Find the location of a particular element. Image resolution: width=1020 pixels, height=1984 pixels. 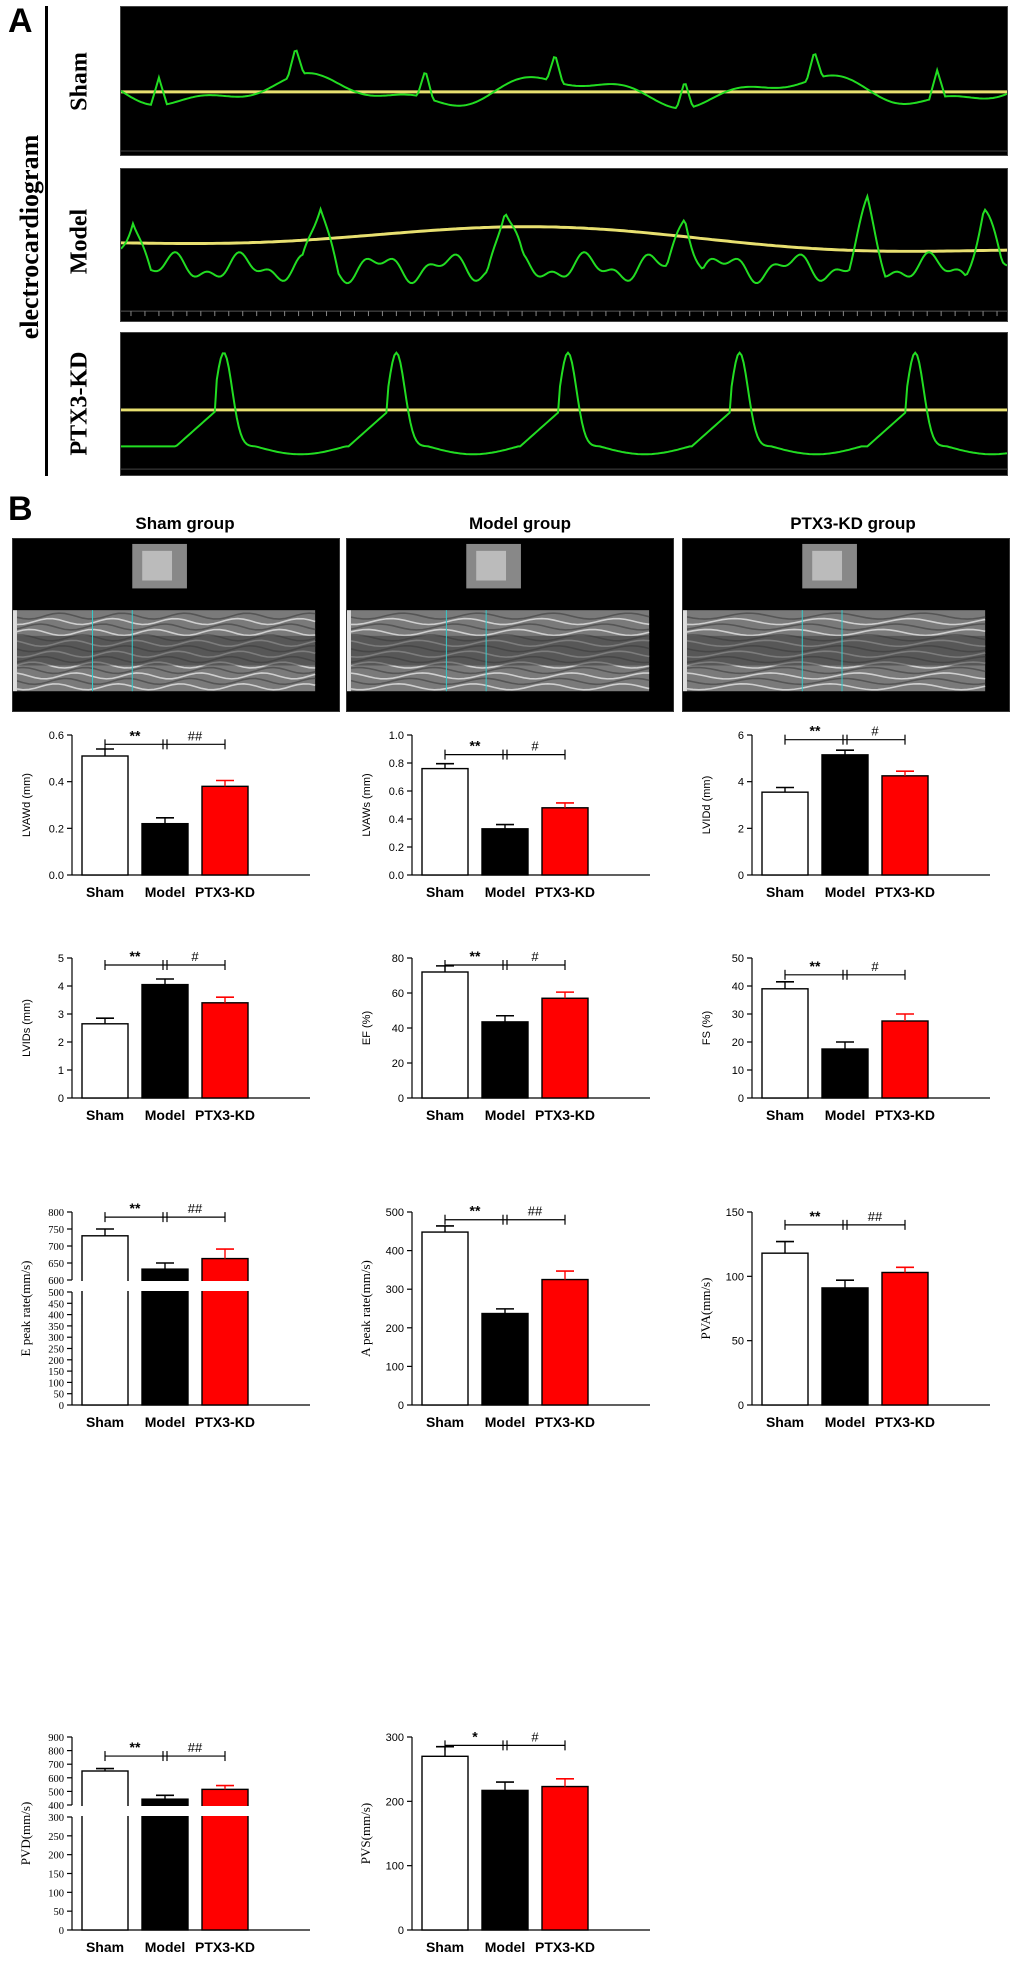

y-tick-label: 80 is located at coordinates (398, 959).